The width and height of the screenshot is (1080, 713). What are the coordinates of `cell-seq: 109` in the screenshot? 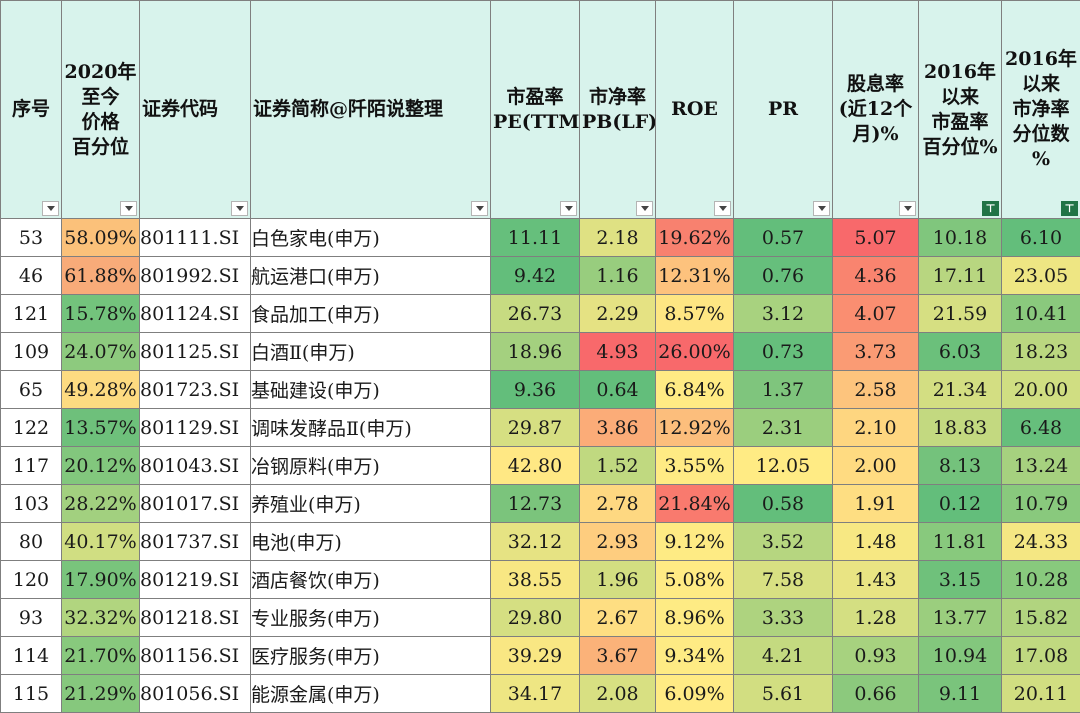 It's located at (31, 352).